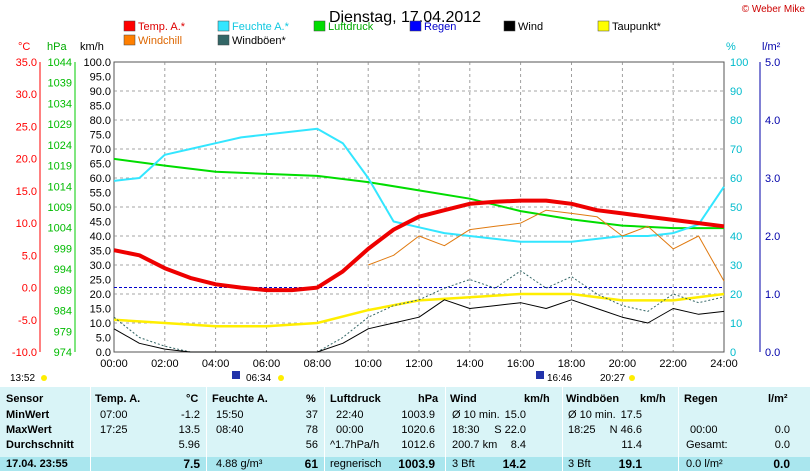  Describe the element at coordinates (771, 47) in the screenshot. I see `rain-axis-label: l/m²` at that location.